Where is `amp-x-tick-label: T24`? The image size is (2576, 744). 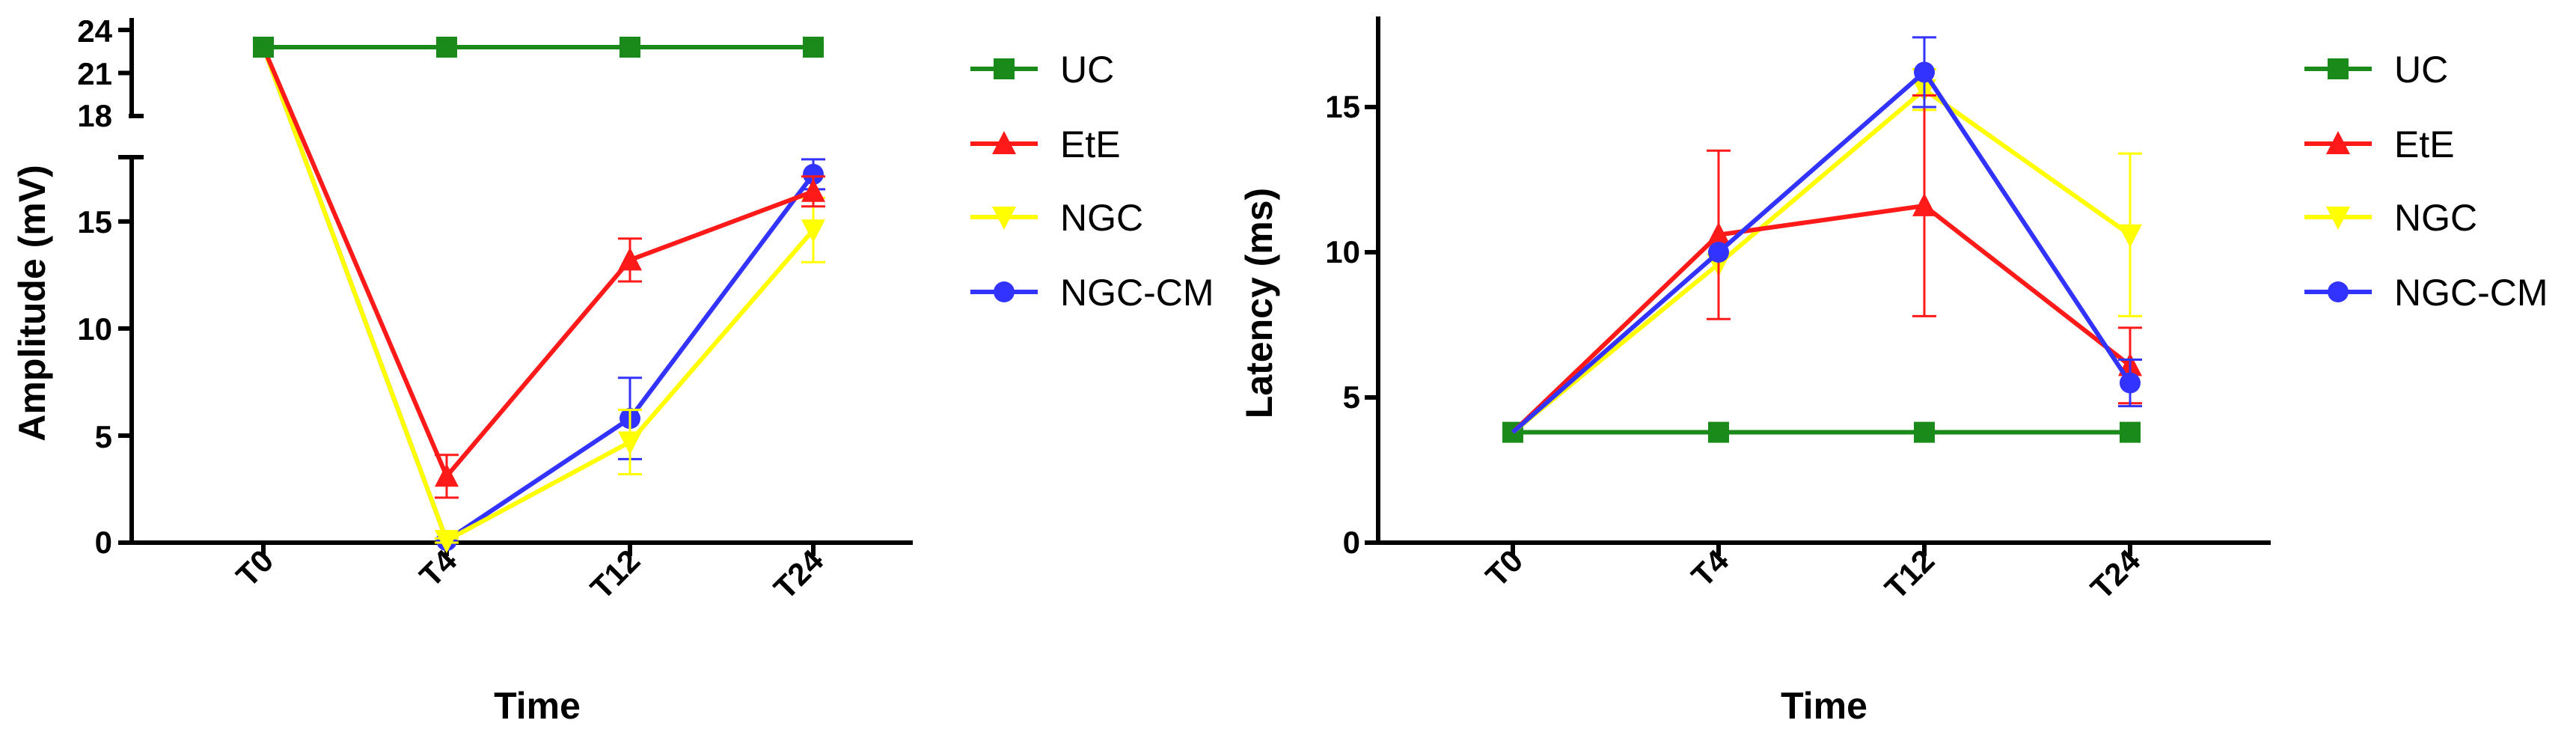 amp-x-tick-label: T24 is located at coordinates (798, 574).